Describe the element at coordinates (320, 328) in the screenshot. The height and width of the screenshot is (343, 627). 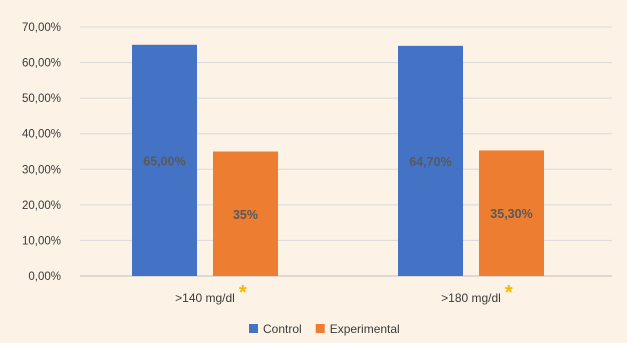
I see `legend-swatch-experimental` at that location.